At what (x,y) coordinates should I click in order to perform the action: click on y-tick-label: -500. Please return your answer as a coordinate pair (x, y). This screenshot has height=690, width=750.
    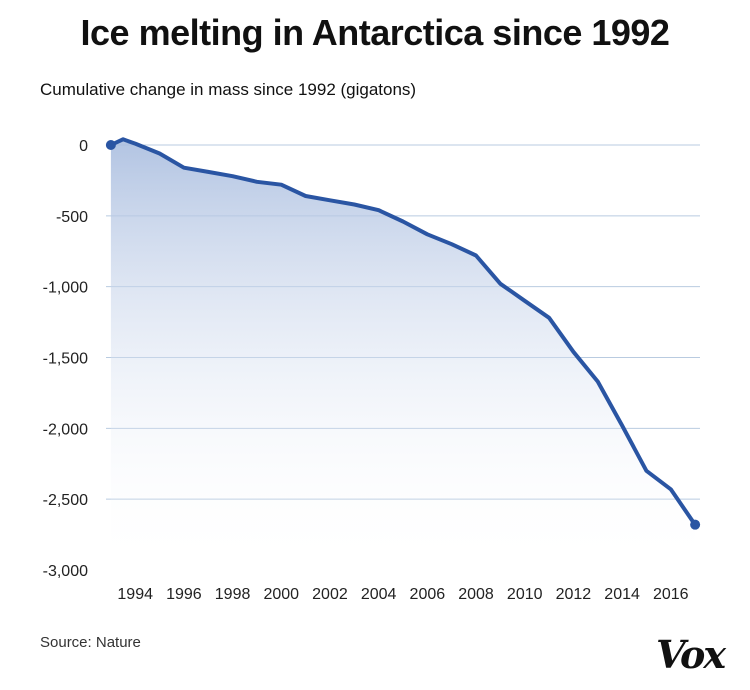
    Looking at the image, I should click on (72, 217).